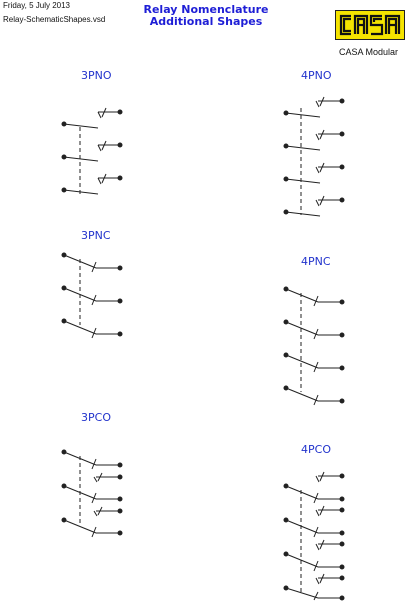 The image size is (412, 601). What do you see at coordinates (314, 536) in the screenshot?
I see `relay-4pco-symbol` at bounding box center [314, 536].